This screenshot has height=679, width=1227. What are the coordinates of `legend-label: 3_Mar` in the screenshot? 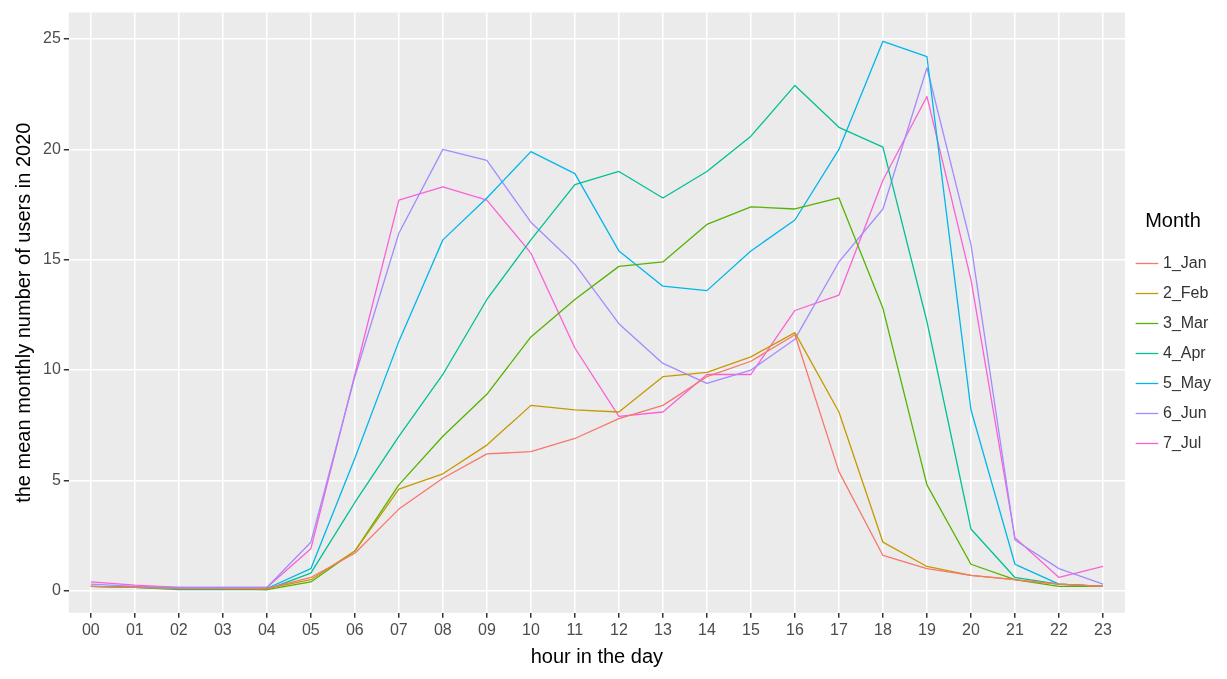 It's located at (1185, 322).